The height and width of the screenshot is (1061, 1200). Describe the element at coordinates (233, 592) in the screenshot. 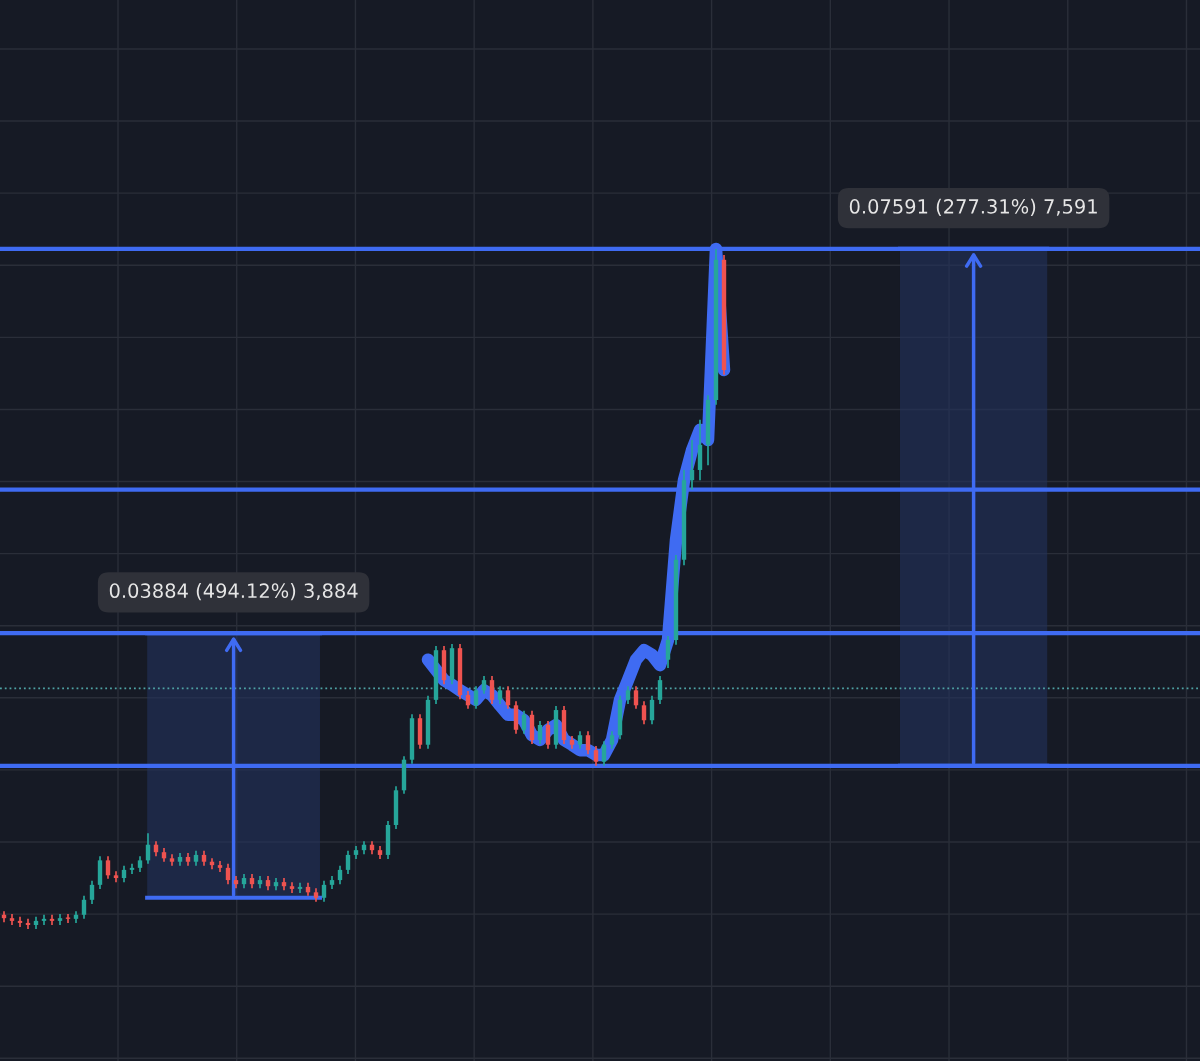

I see `annotation: 0.03884 (494.12%) 3,884` at that location.